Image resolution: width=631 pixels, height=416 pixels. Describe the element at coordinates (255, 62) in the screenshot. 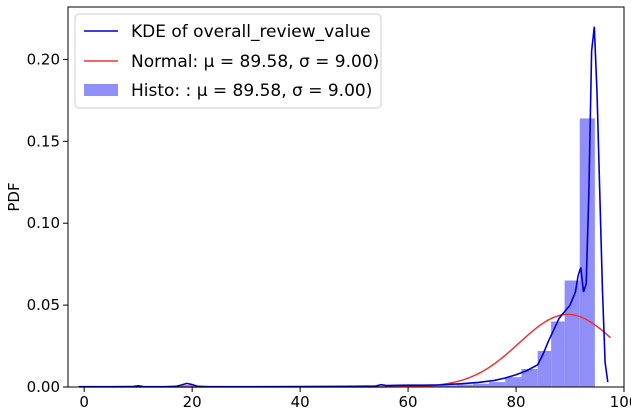

I see `legend-normal-label: Normal: μ = 89.58, σ = 9.00)` at that location.